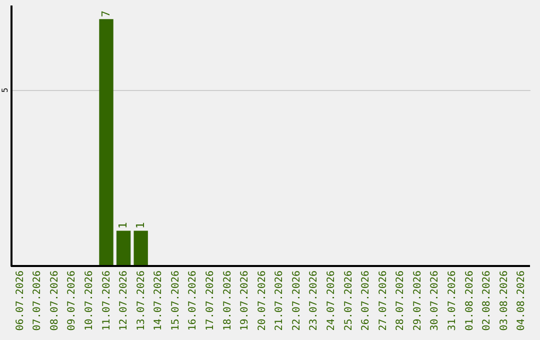 This screenshot has width=540, height=340. What do you see at coordinates (228, 300) in the screenshot?
I see `x-tick-label: 18.07.2026` at bounding box center [228, 300].